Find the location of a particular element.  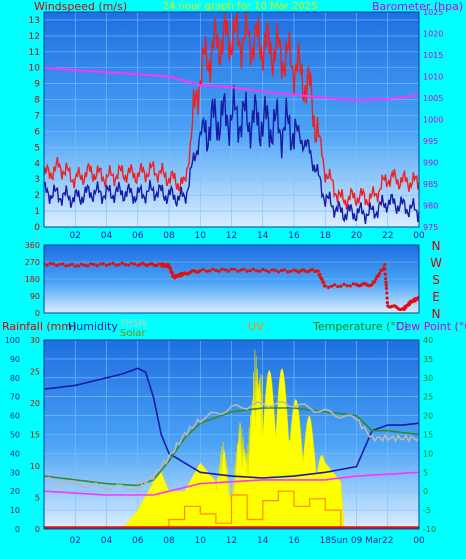

x-tick-label: 00 is located at coordinates (419, 541).